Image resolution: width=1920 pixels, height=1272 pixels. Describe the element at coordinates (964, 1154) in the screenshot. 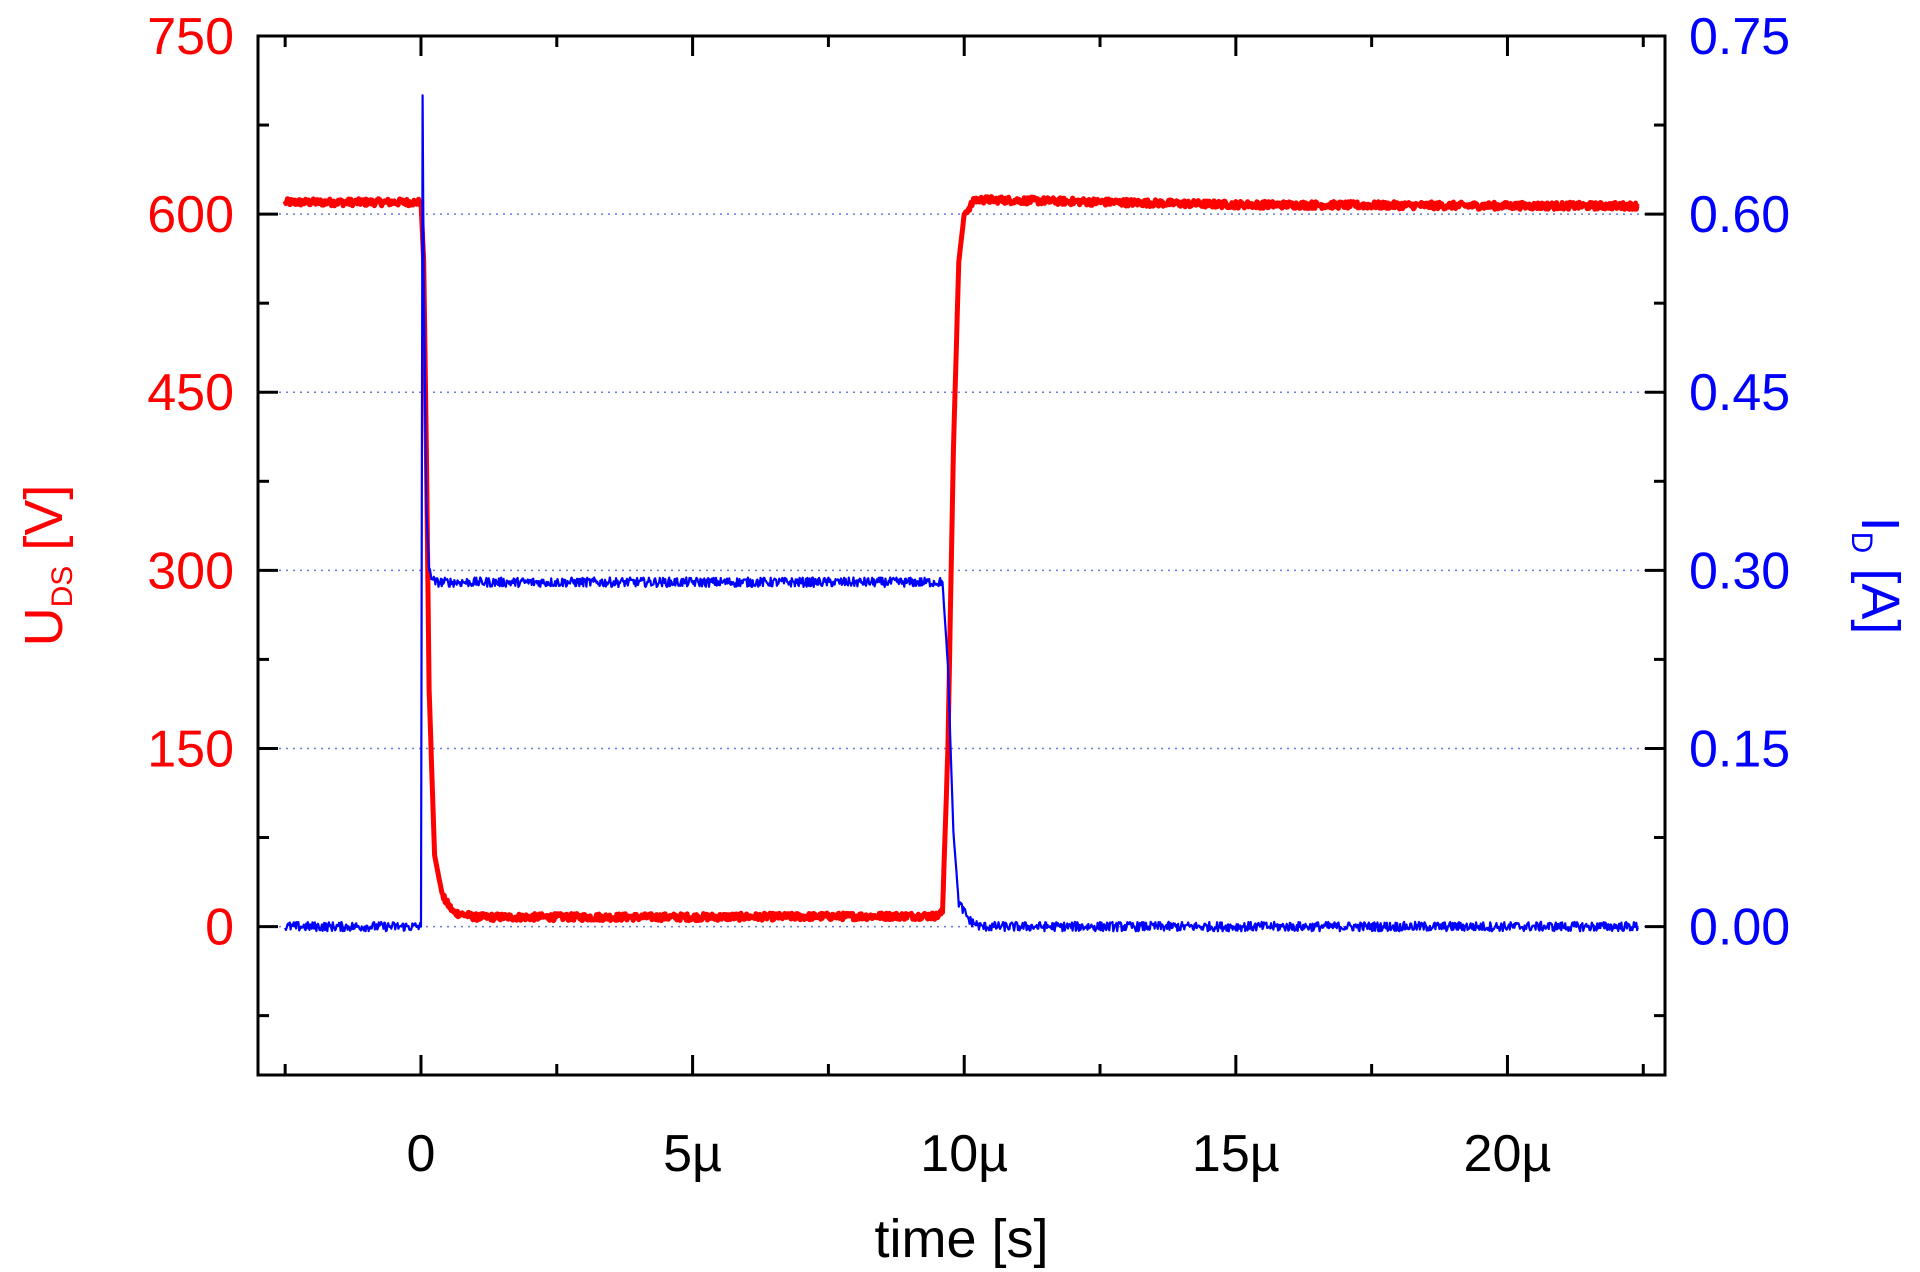

I see `x-tick-label: 10µ` at that location.